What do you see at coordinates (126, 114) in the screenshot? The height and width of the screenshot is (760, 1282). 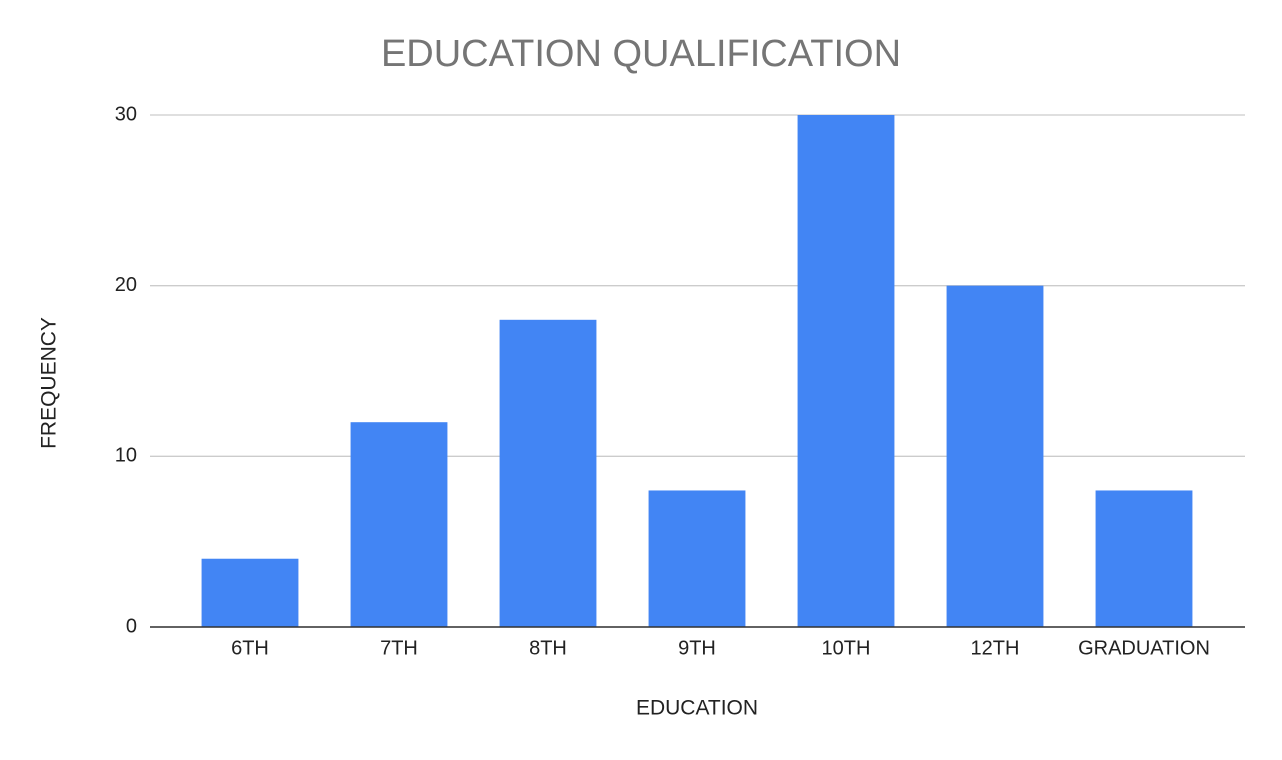 I see `y-tick-label: 30` at bounding box center [126, 114].